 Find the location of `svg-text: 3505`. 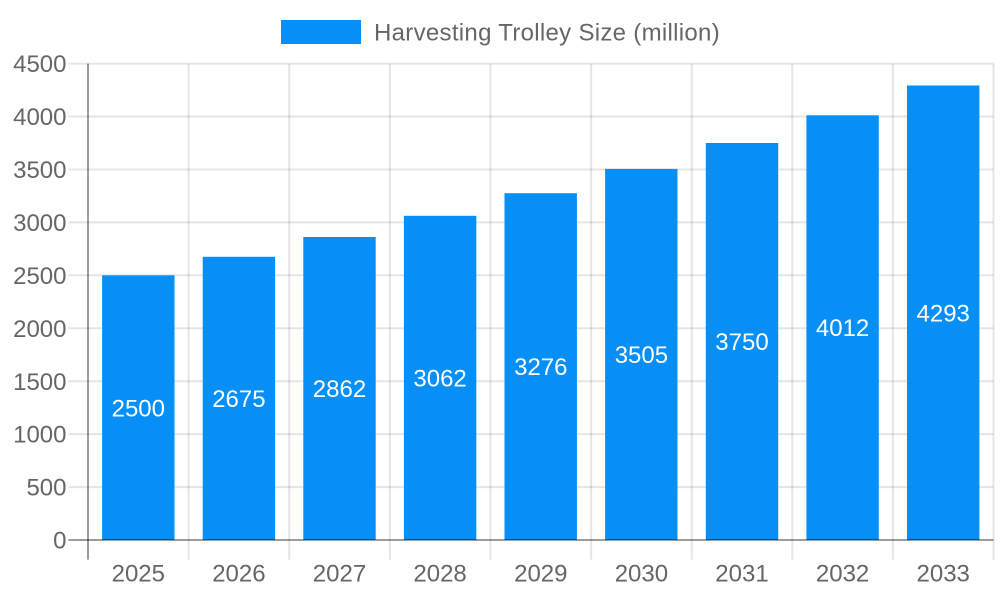

svg-text: 3505 is located at coordinates (641, 355).